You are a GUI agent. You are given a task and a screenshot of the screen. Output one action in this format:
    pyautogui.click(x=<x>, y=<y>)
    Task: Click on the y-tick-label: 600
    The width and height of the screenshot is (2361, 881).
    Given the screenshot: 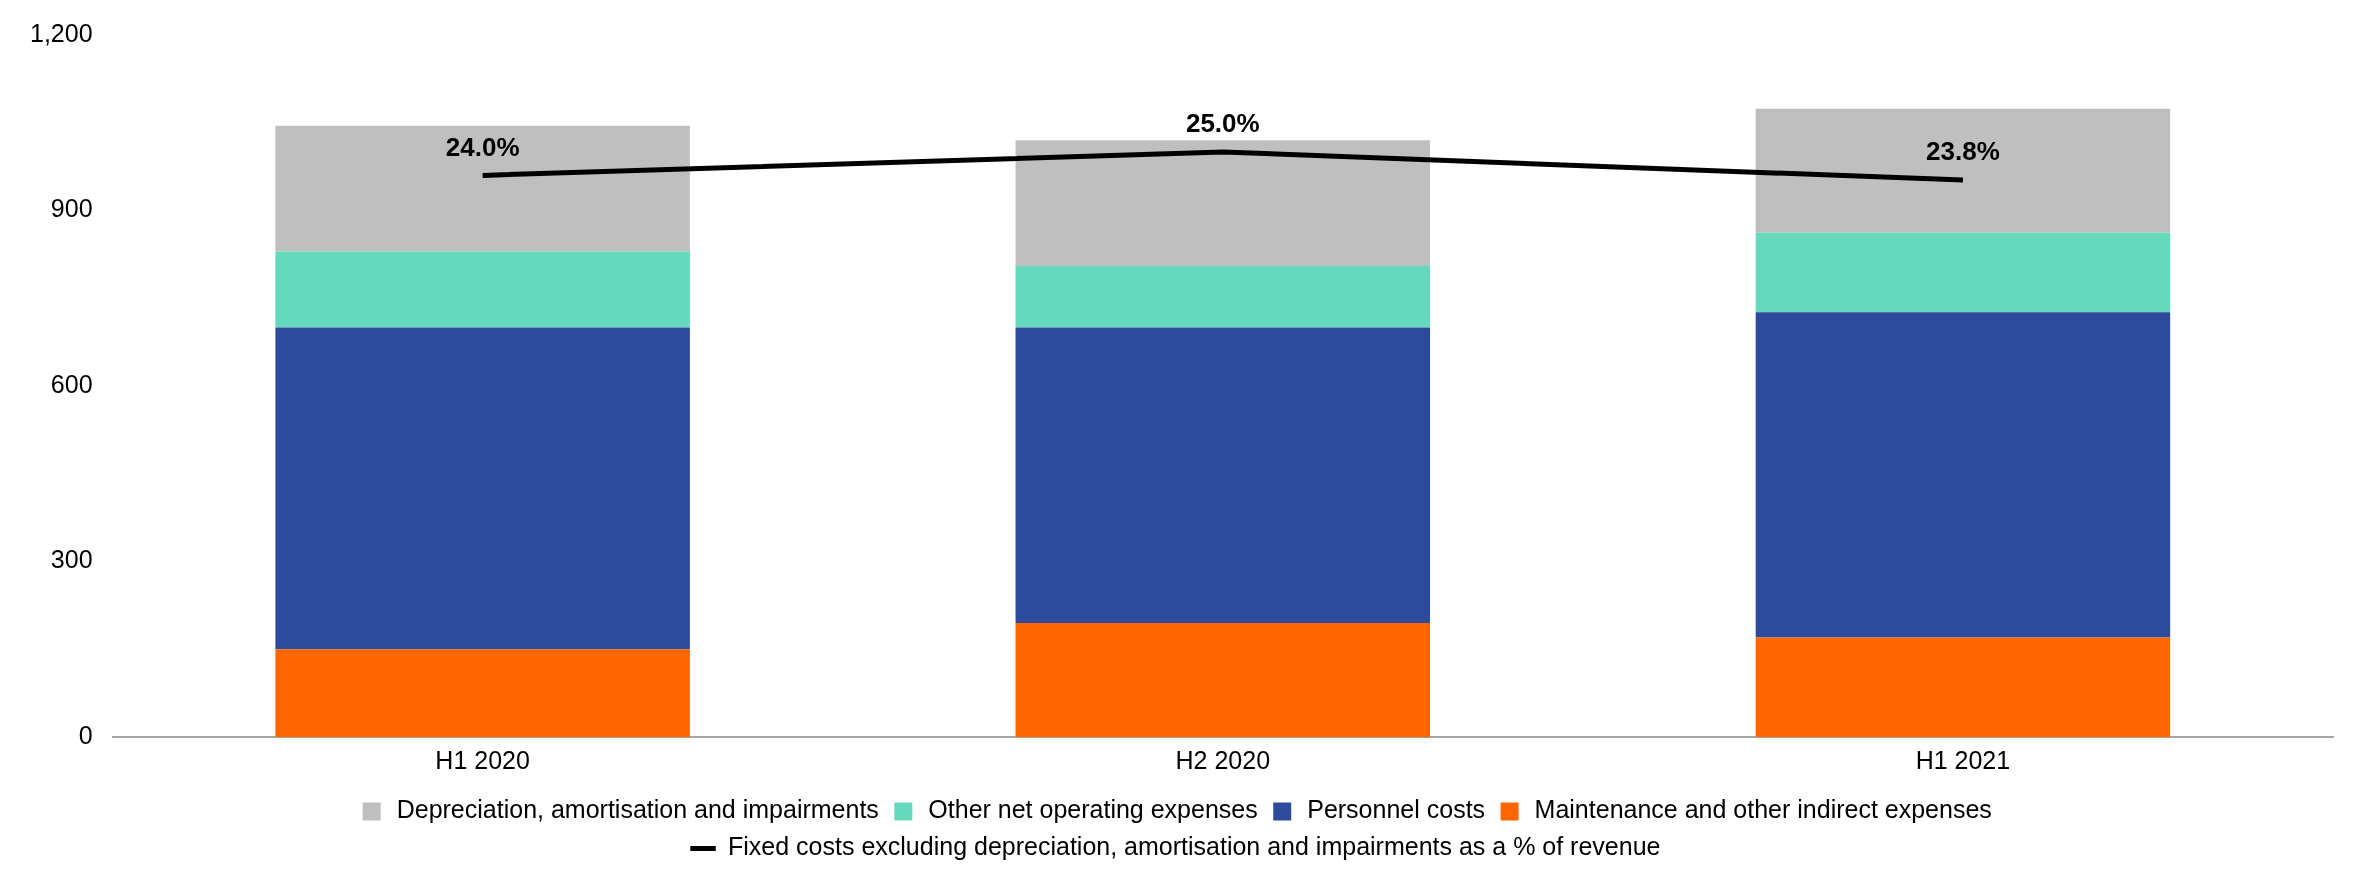 What is the action you would take?
    pyautogui.click(x=71, y=383)
    